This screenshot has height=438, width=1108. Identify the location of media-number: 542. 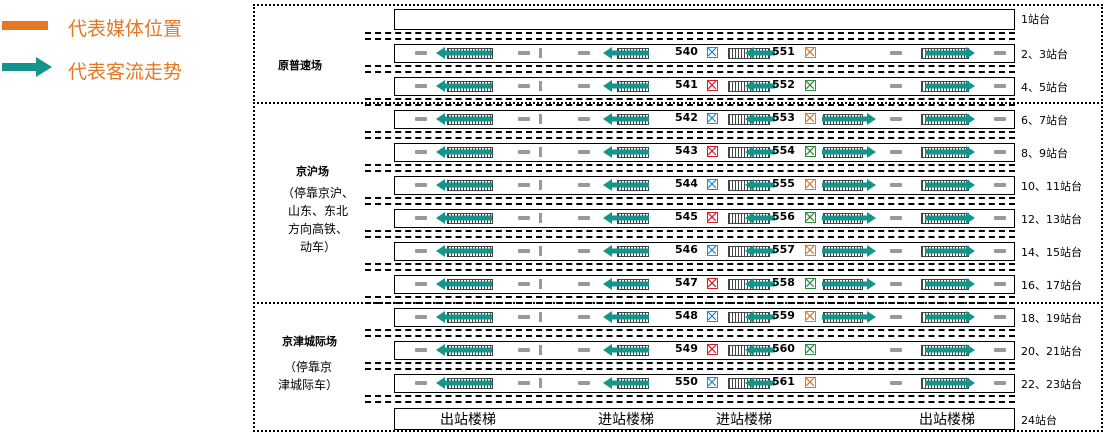
(686, 117).